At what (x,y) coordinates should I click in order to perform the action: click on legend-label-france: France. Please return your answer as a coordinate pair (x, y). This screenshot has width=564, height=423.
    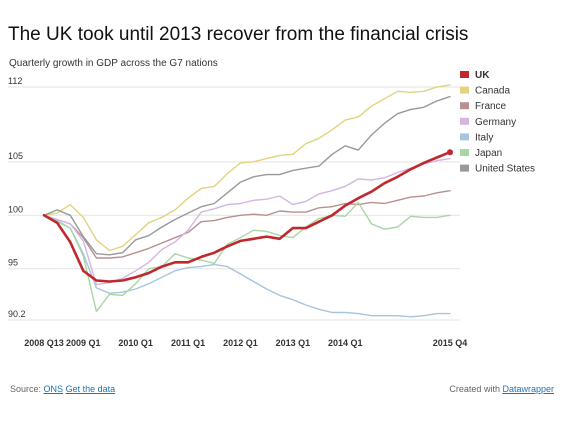
    Looking at the image, I should click on (491, 106).